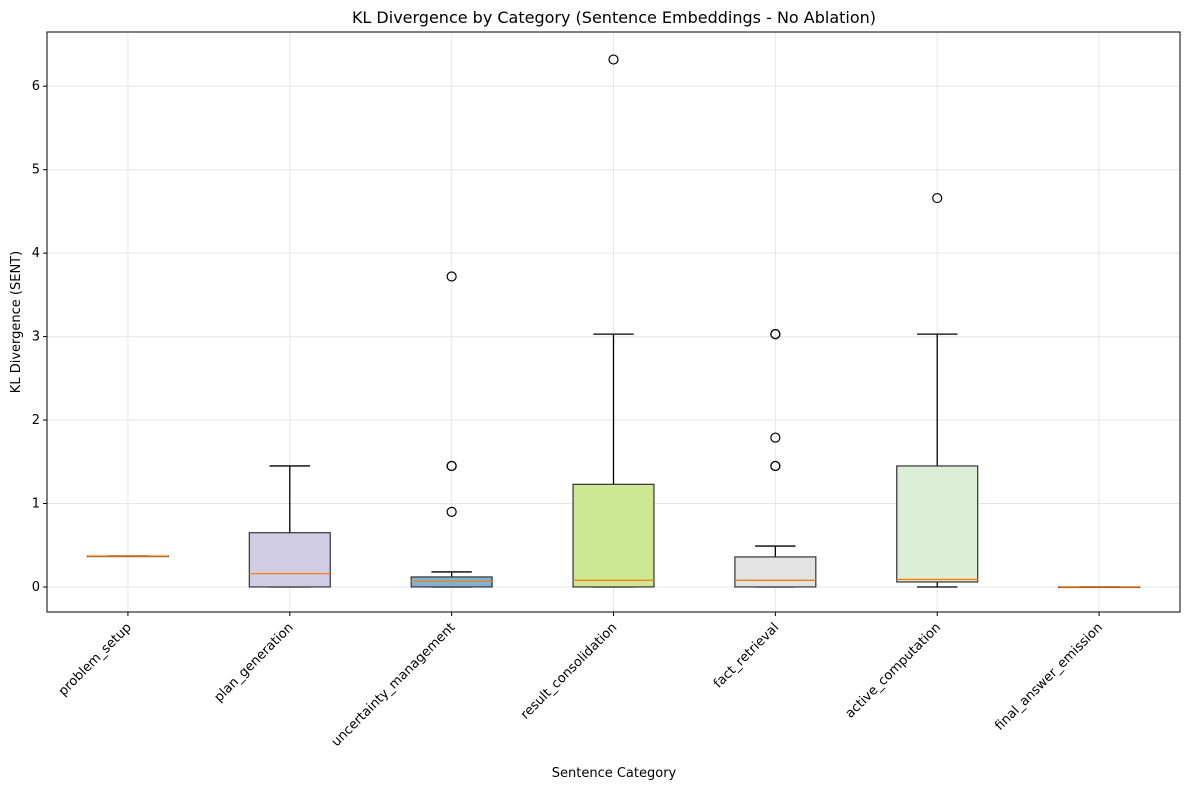  I want to click on y-tick-label: 6, so click(36, 86).